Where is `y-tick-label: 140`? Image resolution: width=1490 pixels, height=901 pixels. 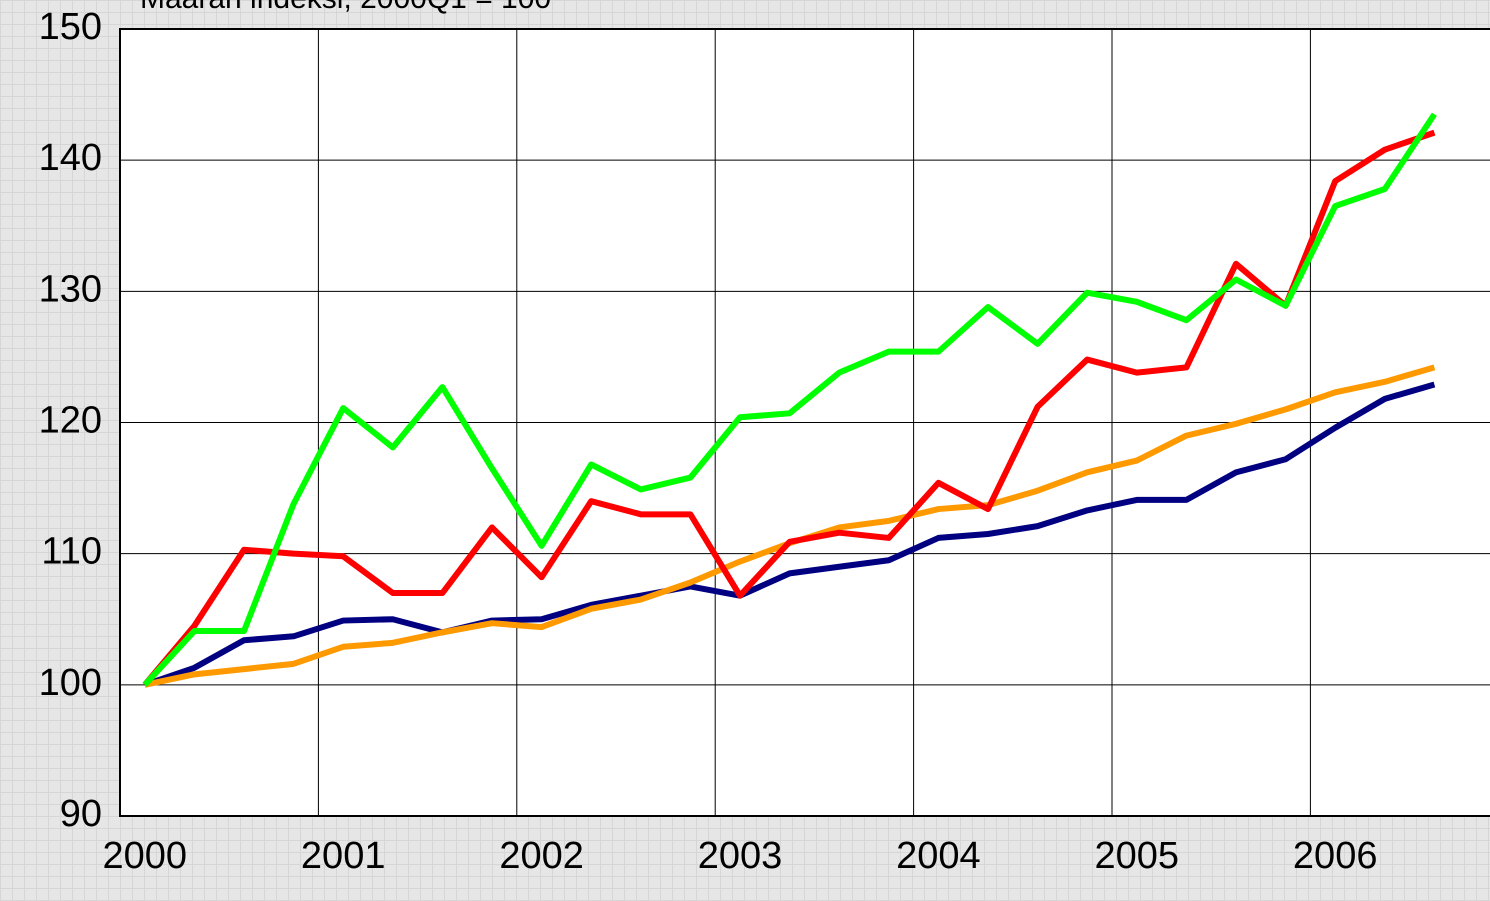
y-tick-label: 140 is located at coordinates (70, 158).